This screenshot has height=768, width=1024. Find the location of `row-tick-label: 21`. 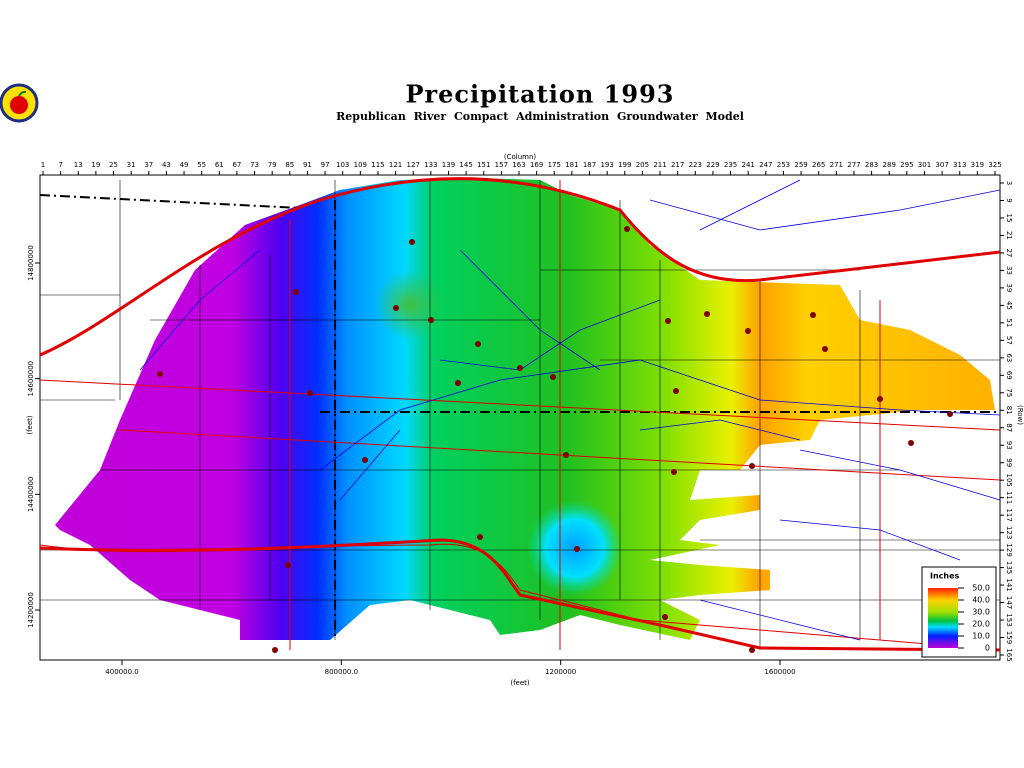

row-tick-label: 21 is located at coordinates (1009, 235).